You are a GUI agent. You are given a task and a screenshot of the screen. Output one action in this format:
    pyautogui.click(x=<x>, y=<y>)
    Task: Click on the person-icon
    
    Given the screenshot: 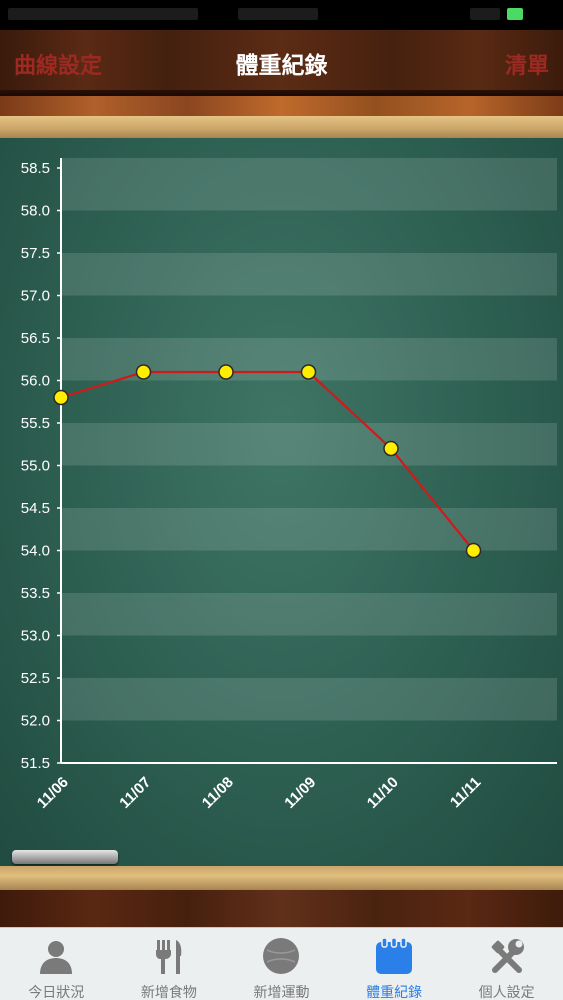 What is the action you would take?
    pyautogui.click(x=56, y=957)
    